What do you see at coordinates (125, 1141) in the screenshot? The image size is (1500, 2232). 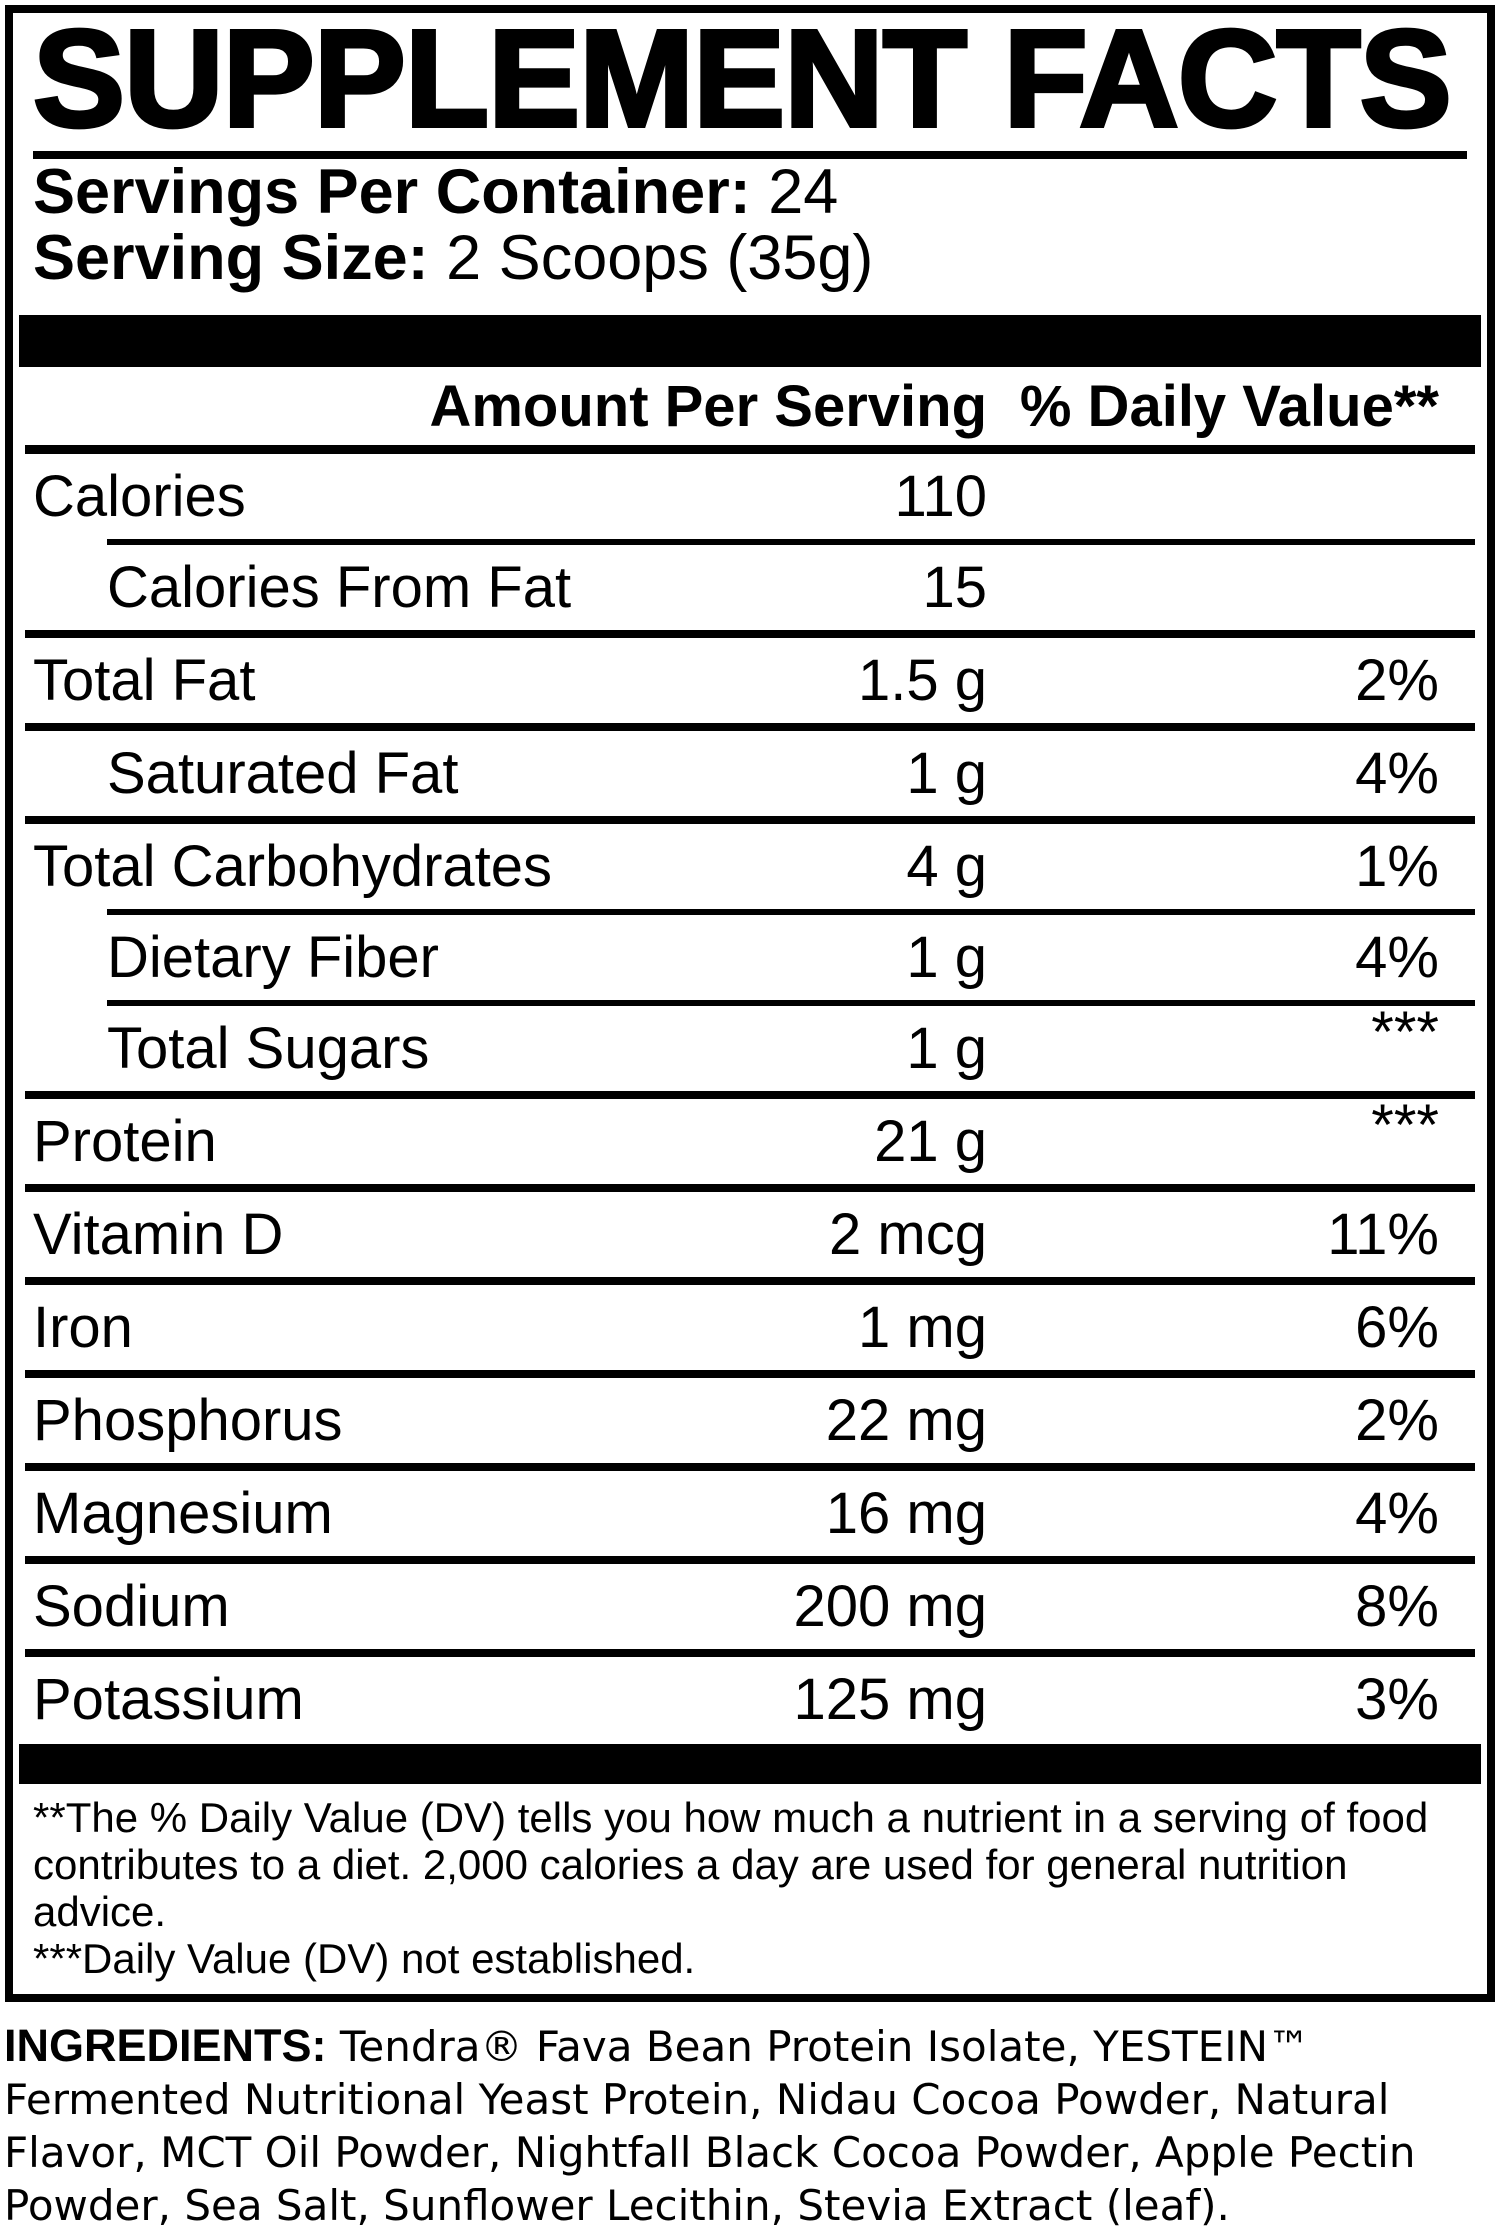 I see `nutrient-name: Protein` at bounding box center [125, 1141].